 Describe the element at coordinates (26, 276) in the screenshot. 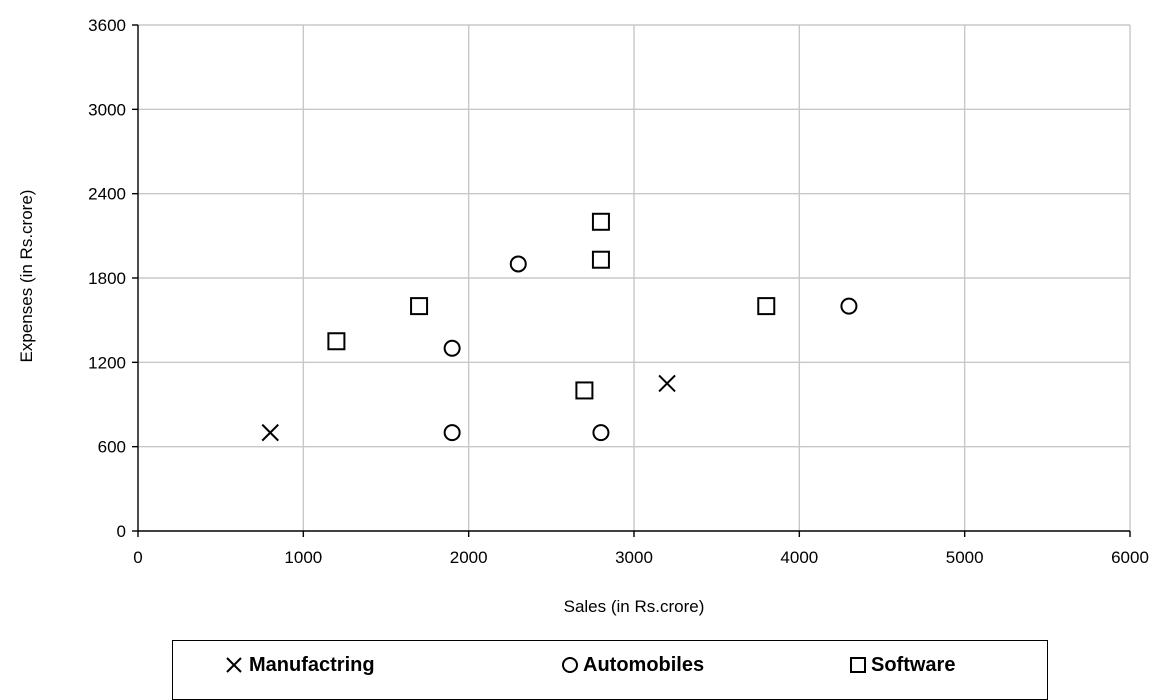

I see `y-axis-title: Expenses (in Rs.crore)` at that location.